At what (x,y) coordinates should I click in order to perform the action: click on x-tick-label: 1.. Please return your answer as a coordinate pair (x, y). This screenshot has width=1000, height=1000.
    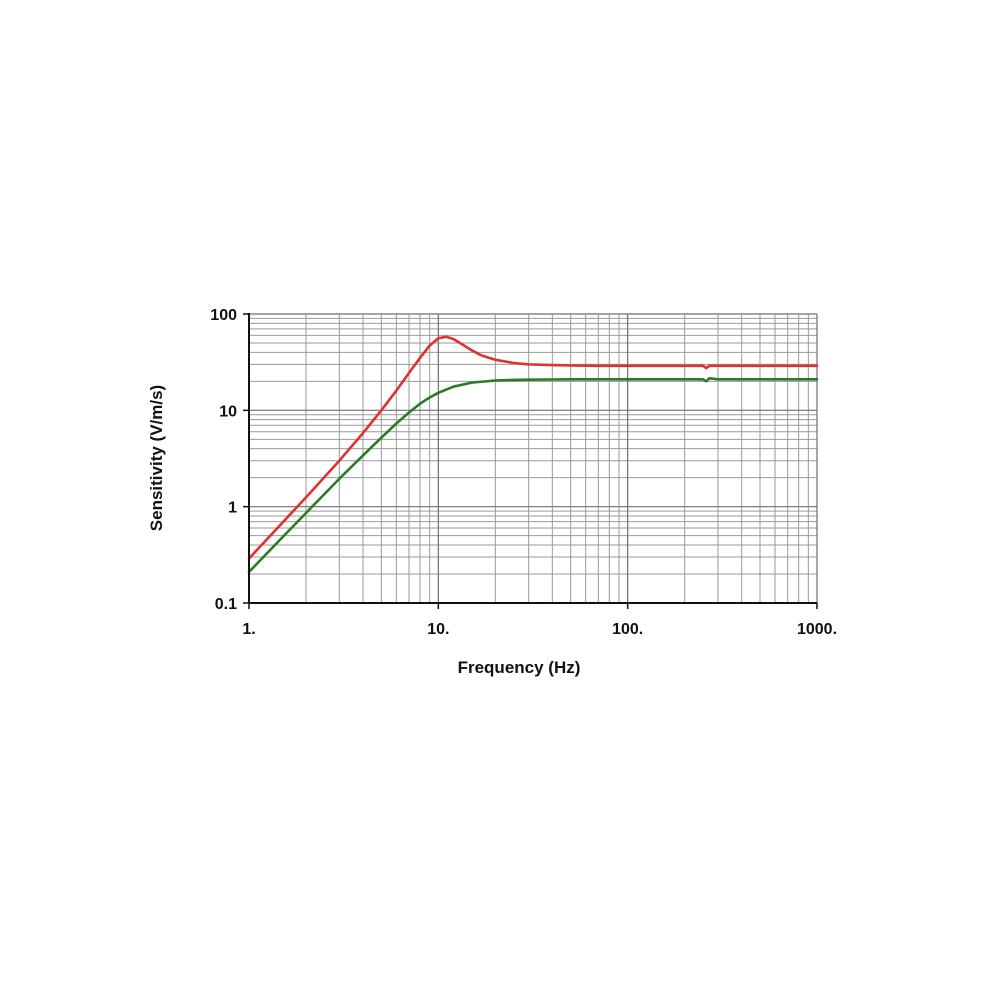
    Looking at the image, I should click on (248, 629).